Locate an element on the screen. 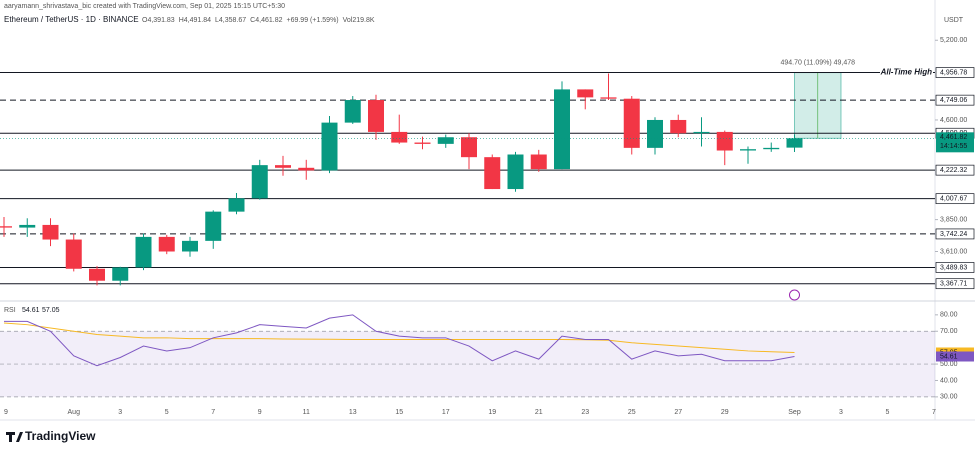 Image resolution: width=975 pixels, height=454 pixels. y-tick-label: 5,200.00 is located at coordinates (953, 40).